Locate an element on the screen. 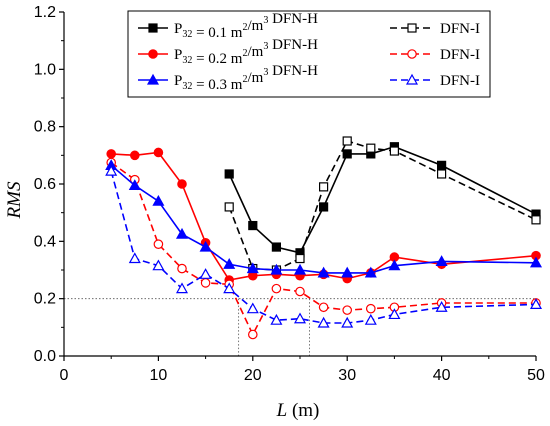  x-tick-label: 10 is located at coordinates (159, 375).